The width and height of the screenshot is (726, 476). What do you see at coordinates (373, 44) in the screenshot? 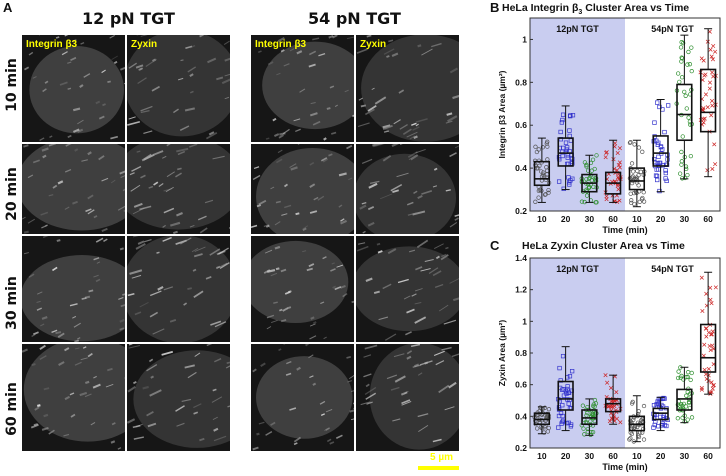
I see `channel-label-zyxin: Zyxin` at bounding box center [373, 44].